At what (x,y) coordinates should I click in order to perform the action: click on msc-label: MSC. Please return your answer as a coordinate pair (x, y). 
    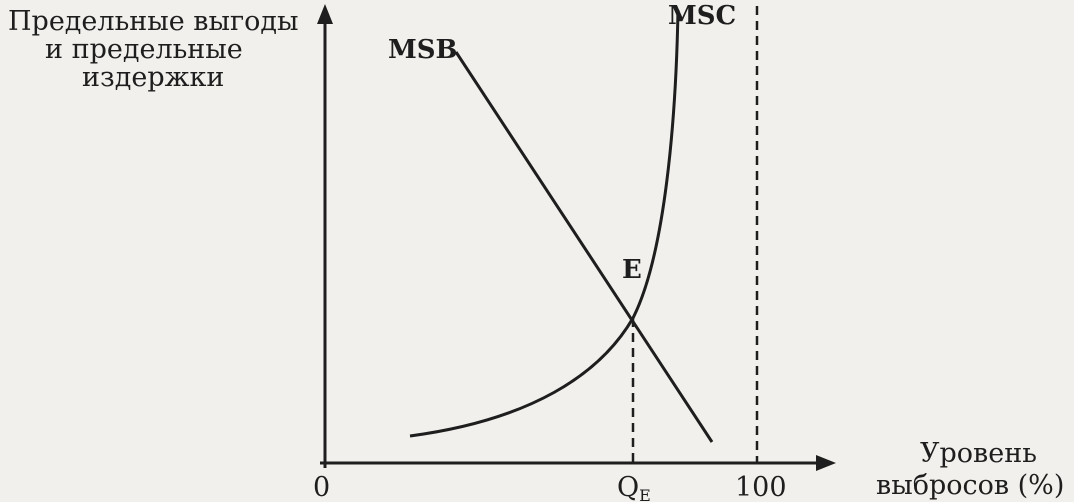
    Looking at the image, I should click on (702, 16).